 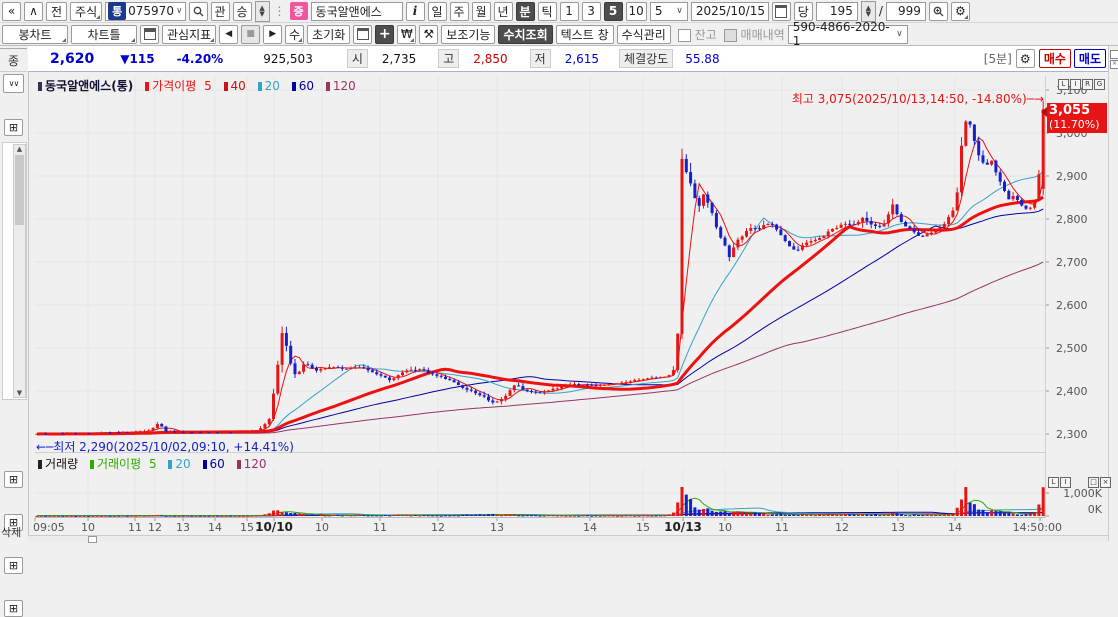 What do you see at coordinates (327, 86) in the screenshot?
I see `ma-swatch` at bounding box center [327, 86].